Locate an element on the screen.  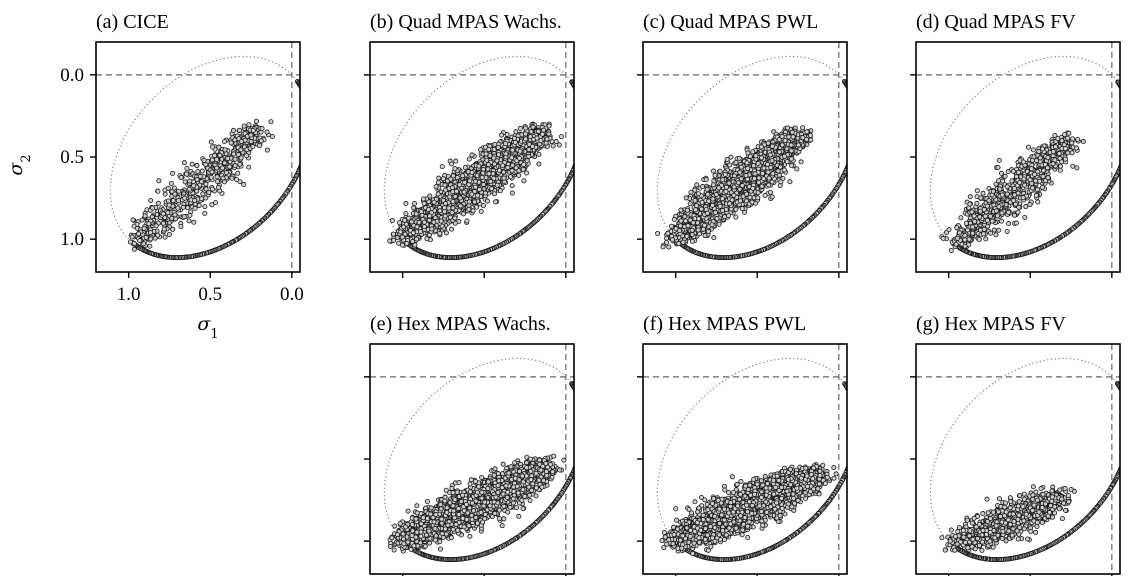
axes-frame is located at coordinates (198, 157).